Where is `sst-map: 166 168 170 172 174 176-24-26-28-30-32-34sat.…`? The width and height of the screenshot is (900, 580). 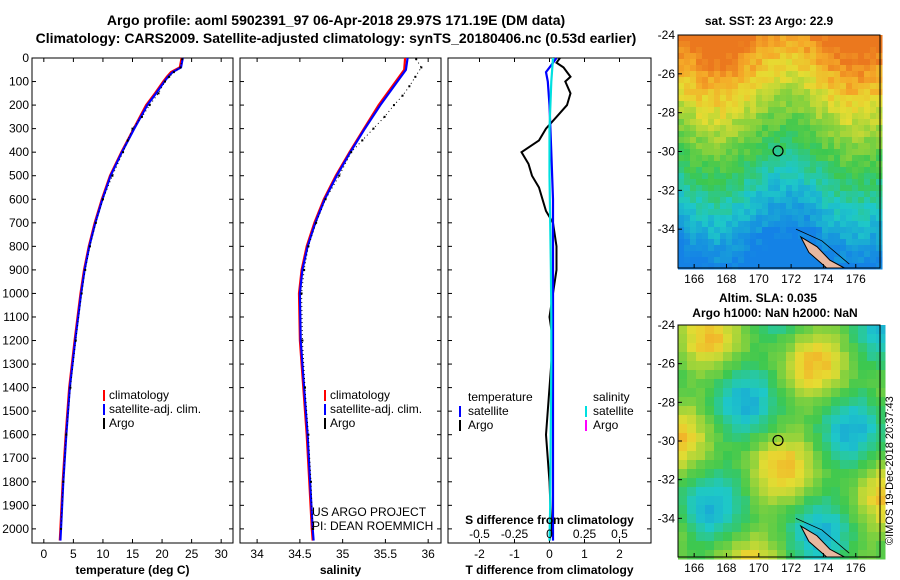 sst-map: 166 168 170 172 174 176-24-26-28-30-32-34sat.… is located at coordinates (770, 150).